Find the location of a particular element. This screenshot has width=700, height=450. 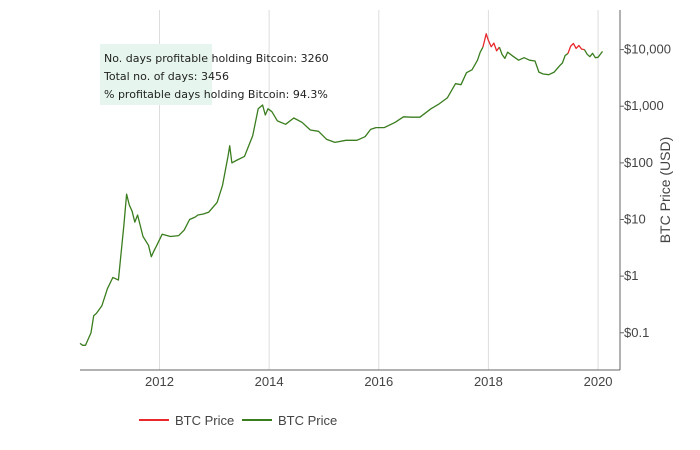

y-tick-label: $1 is located at coordinates (631, 275).